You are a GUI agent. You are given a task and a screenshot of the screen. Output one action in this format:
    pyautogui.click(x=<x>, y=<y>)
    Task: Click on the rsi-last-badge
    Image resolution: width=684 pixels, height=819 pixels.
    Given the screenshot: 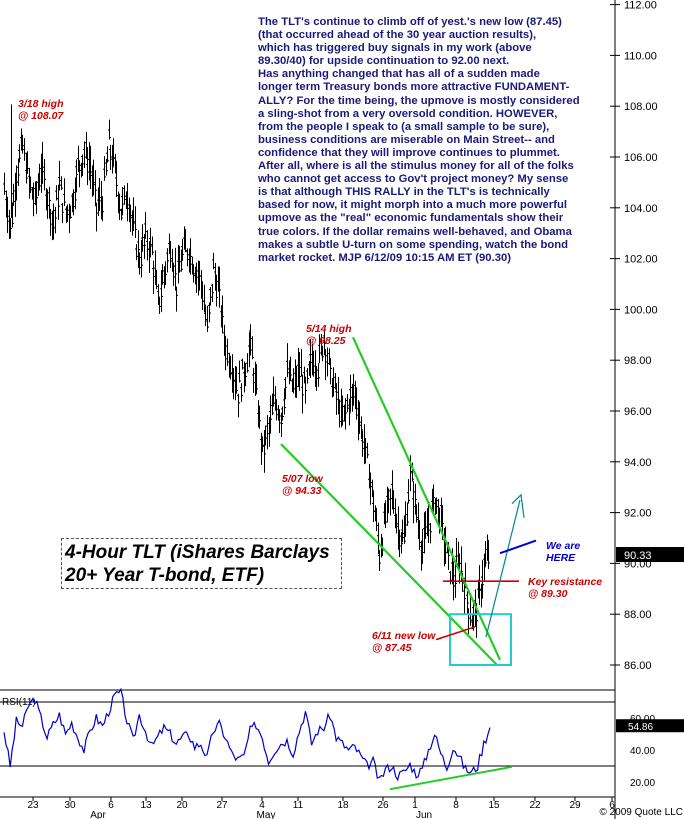 What is the action you would take?
    pyautogui.click(x=650, y=726)
    